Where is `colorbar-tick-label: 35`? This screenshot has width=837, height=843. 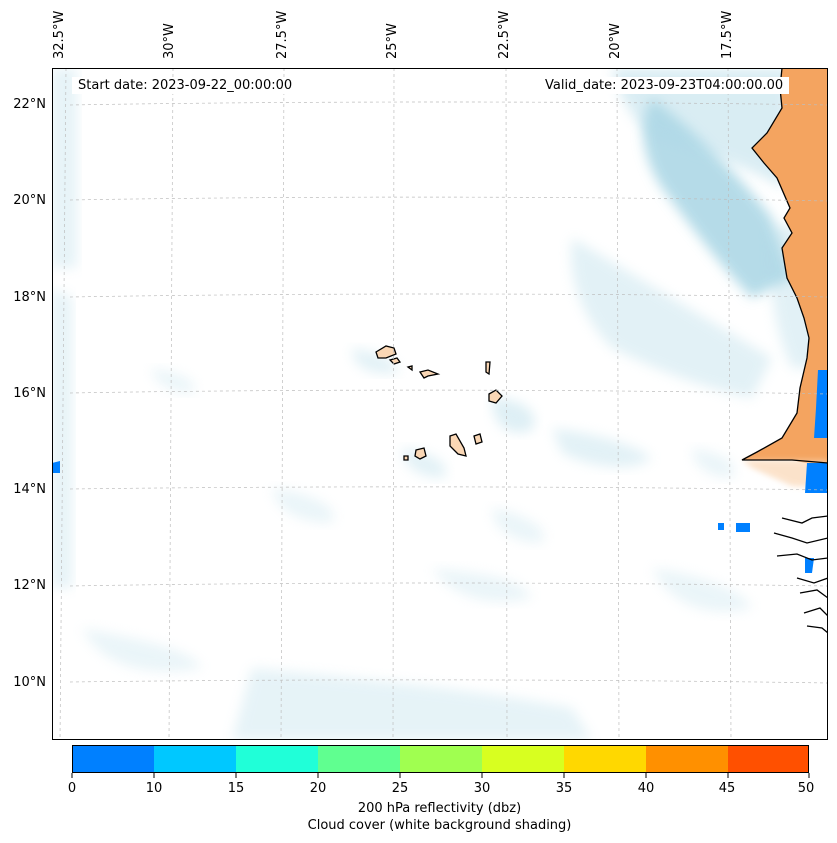 colorbar-tick-label: 35 is located at coordinates (564, 788).